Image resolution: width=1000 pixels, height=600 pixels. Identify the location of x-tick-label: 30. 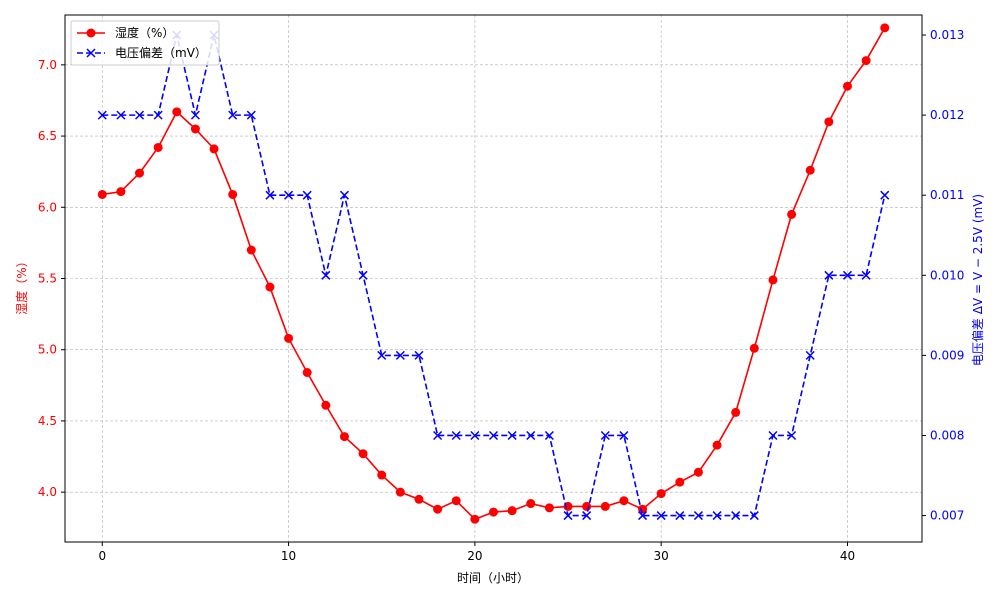
(661, 556).